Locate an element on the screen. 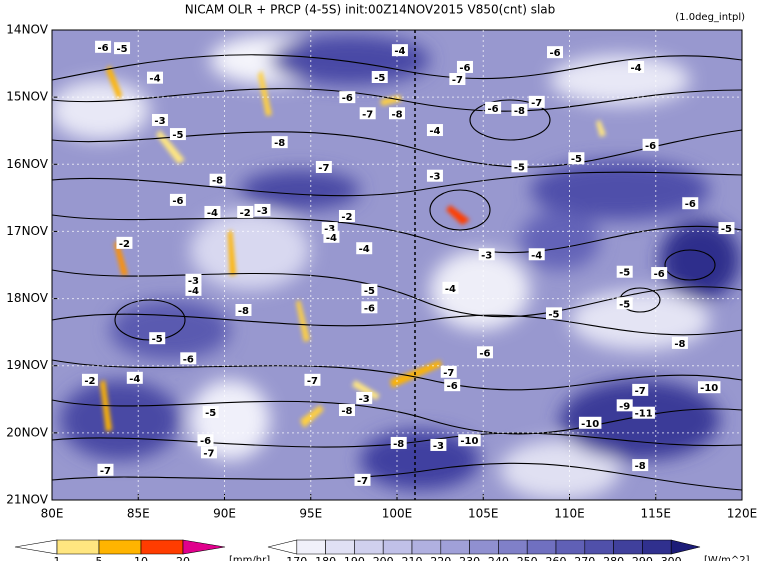 Image resolution: width=760 pixels, height=561 pixels. colorbar-unit: [mm/hr] is located at coordinates (249, 558).